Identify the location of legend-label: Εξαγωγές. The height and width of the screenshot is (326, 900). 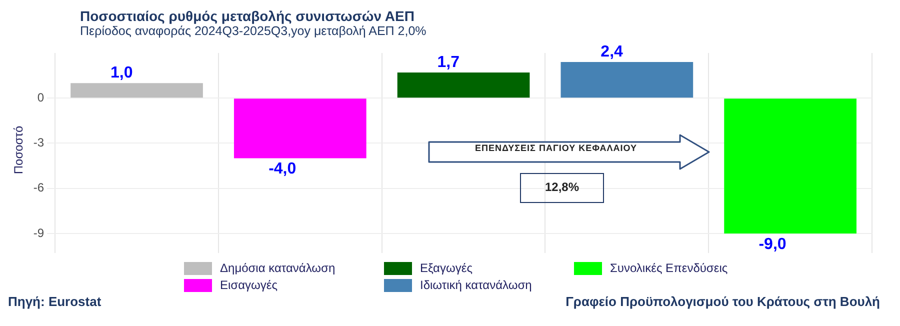
(446, 268).